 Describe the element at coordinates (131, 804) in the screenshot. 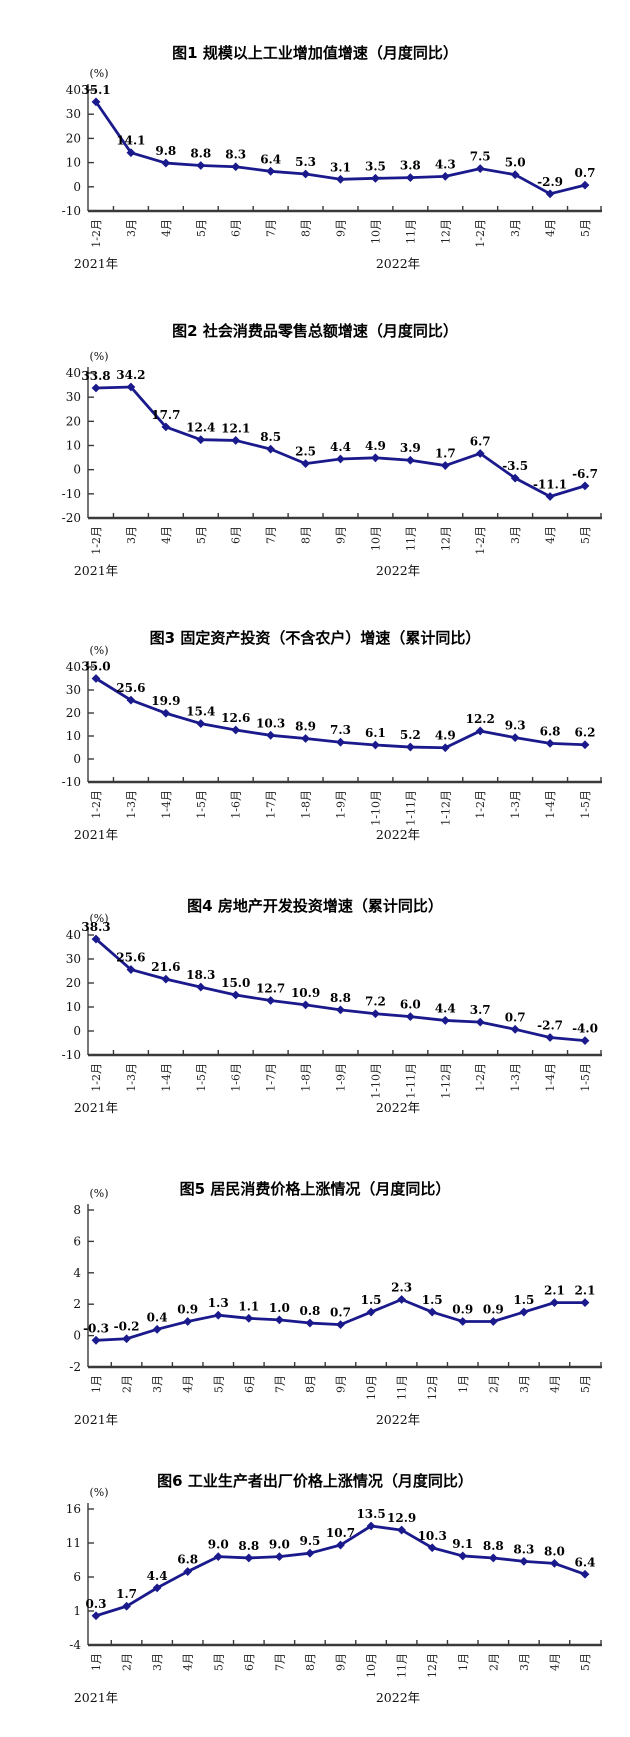

I see `svg-text: 1-3月` at that location.